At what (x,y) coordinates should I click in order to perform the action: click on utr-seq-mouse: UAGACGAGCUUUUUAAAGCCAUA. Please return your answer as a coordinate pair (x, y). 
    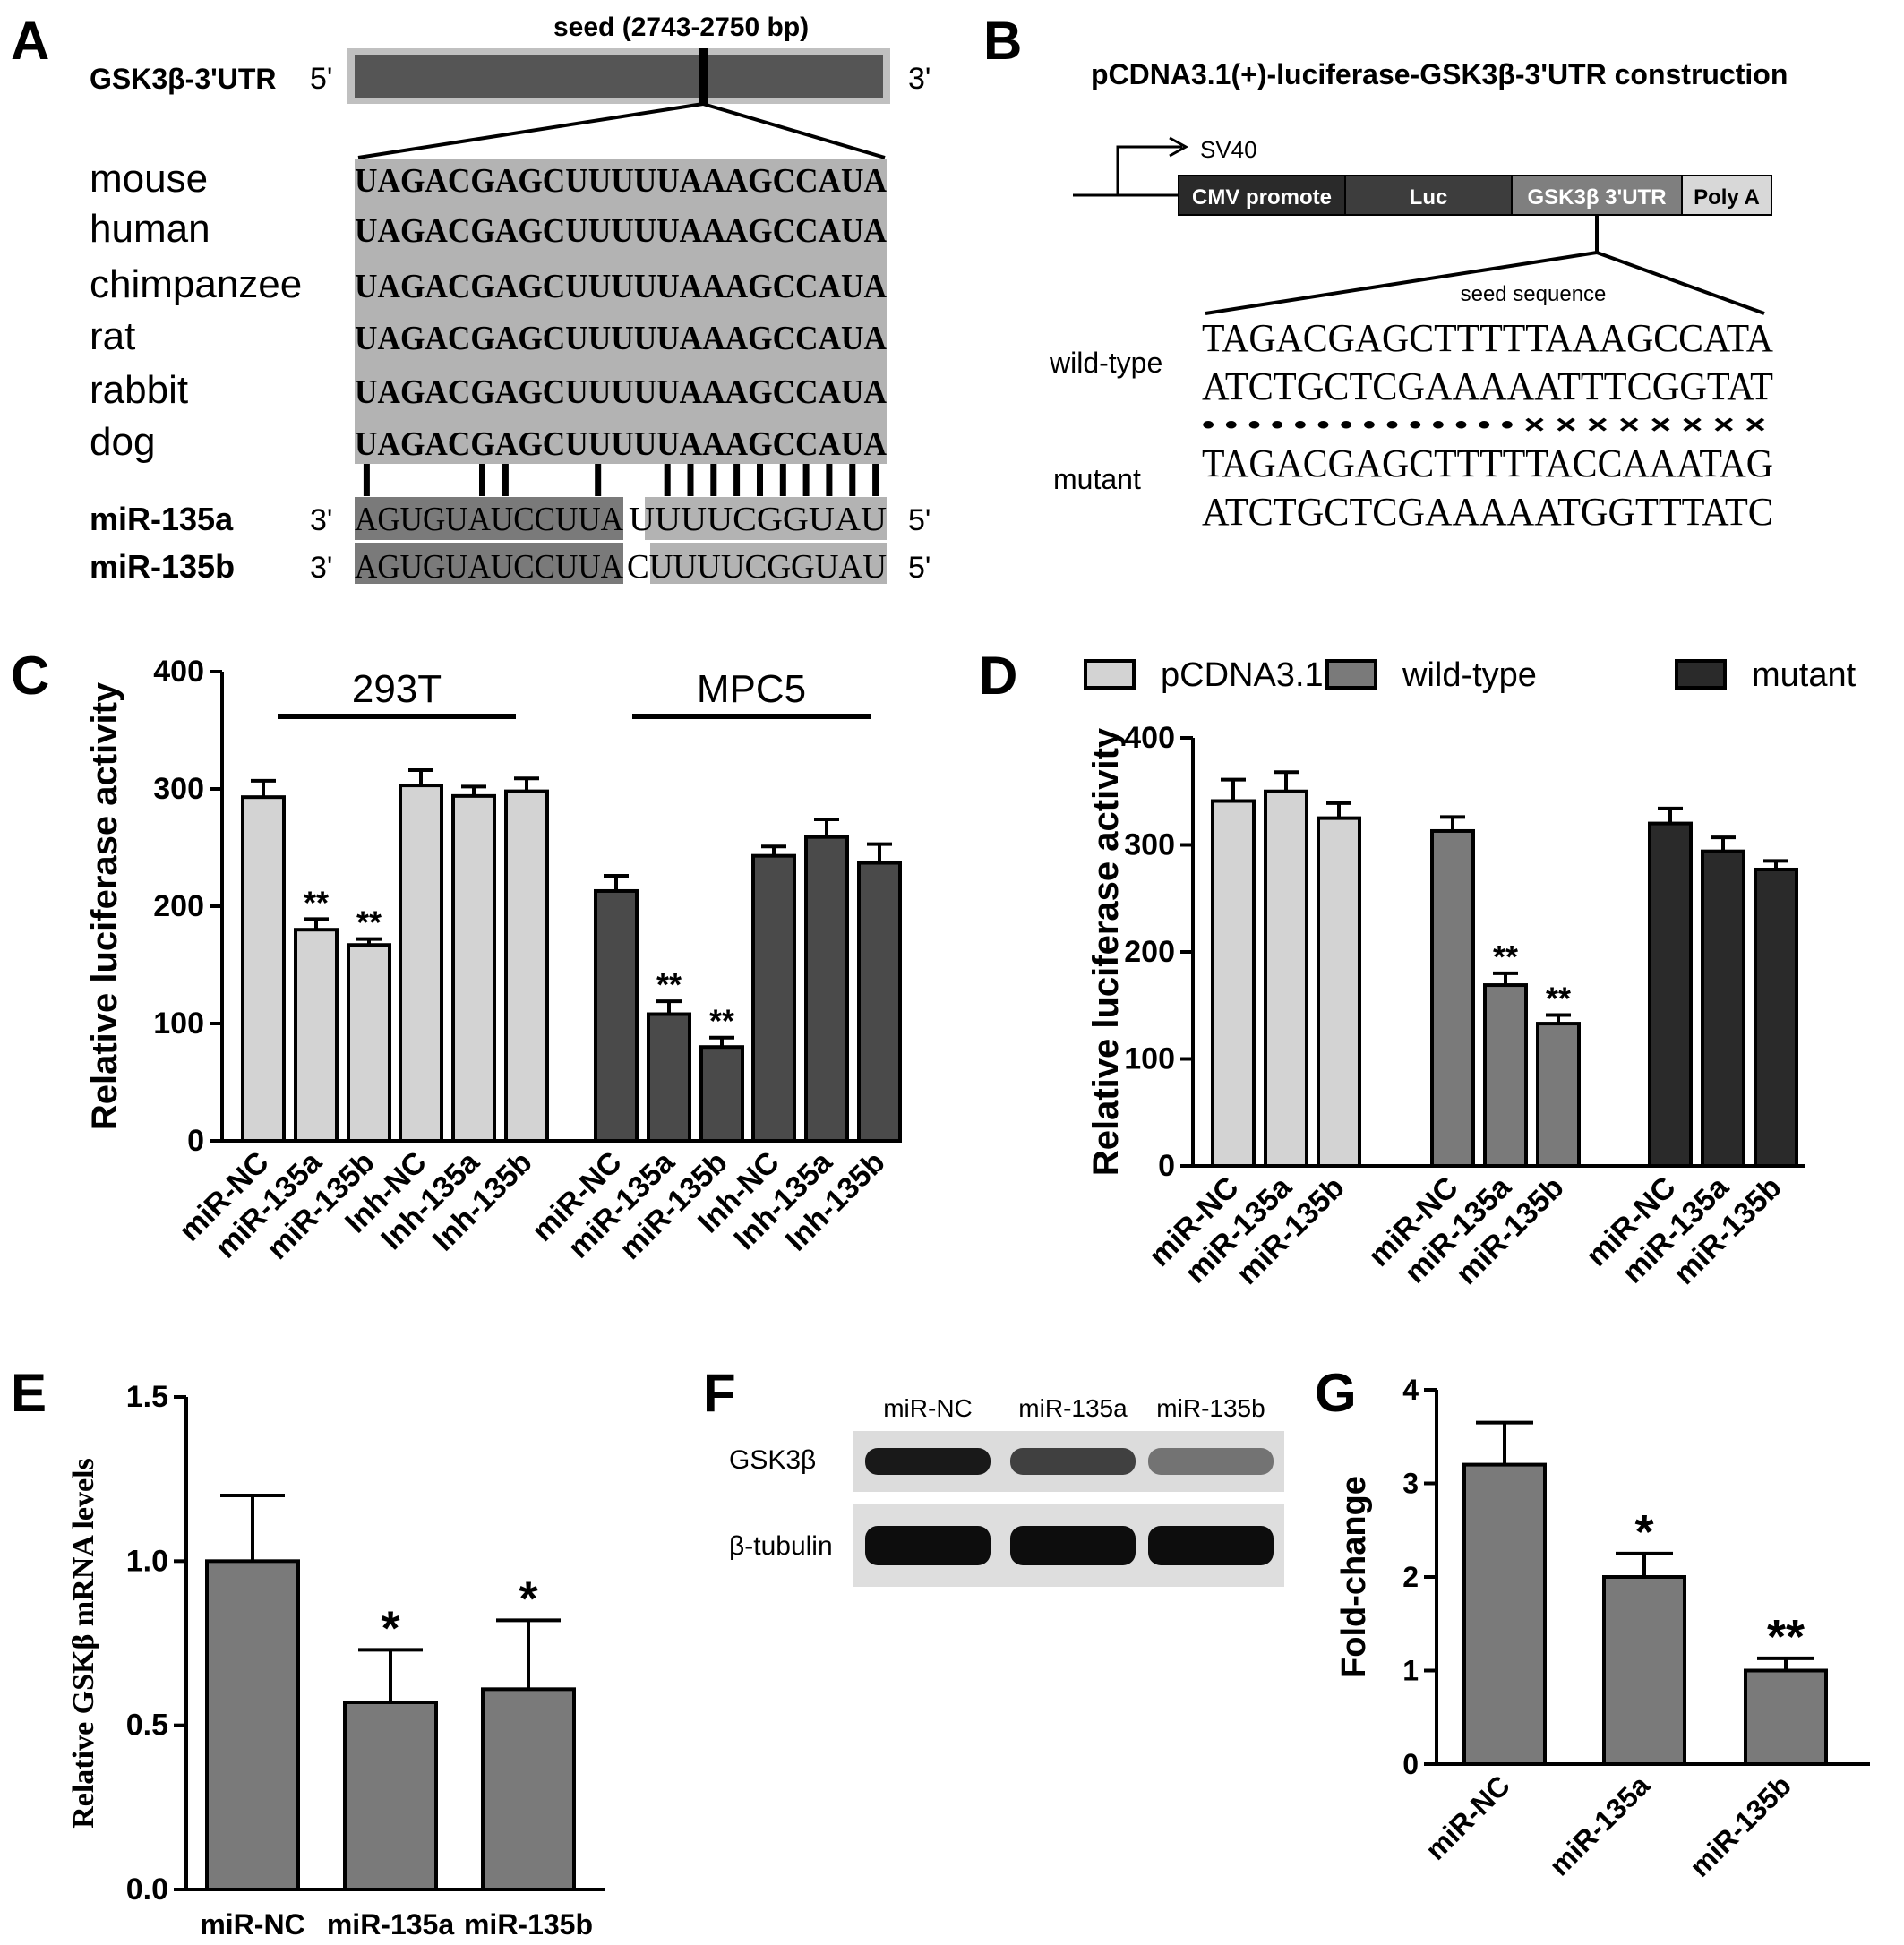
    Looking at the image, I should click on (621, 181).